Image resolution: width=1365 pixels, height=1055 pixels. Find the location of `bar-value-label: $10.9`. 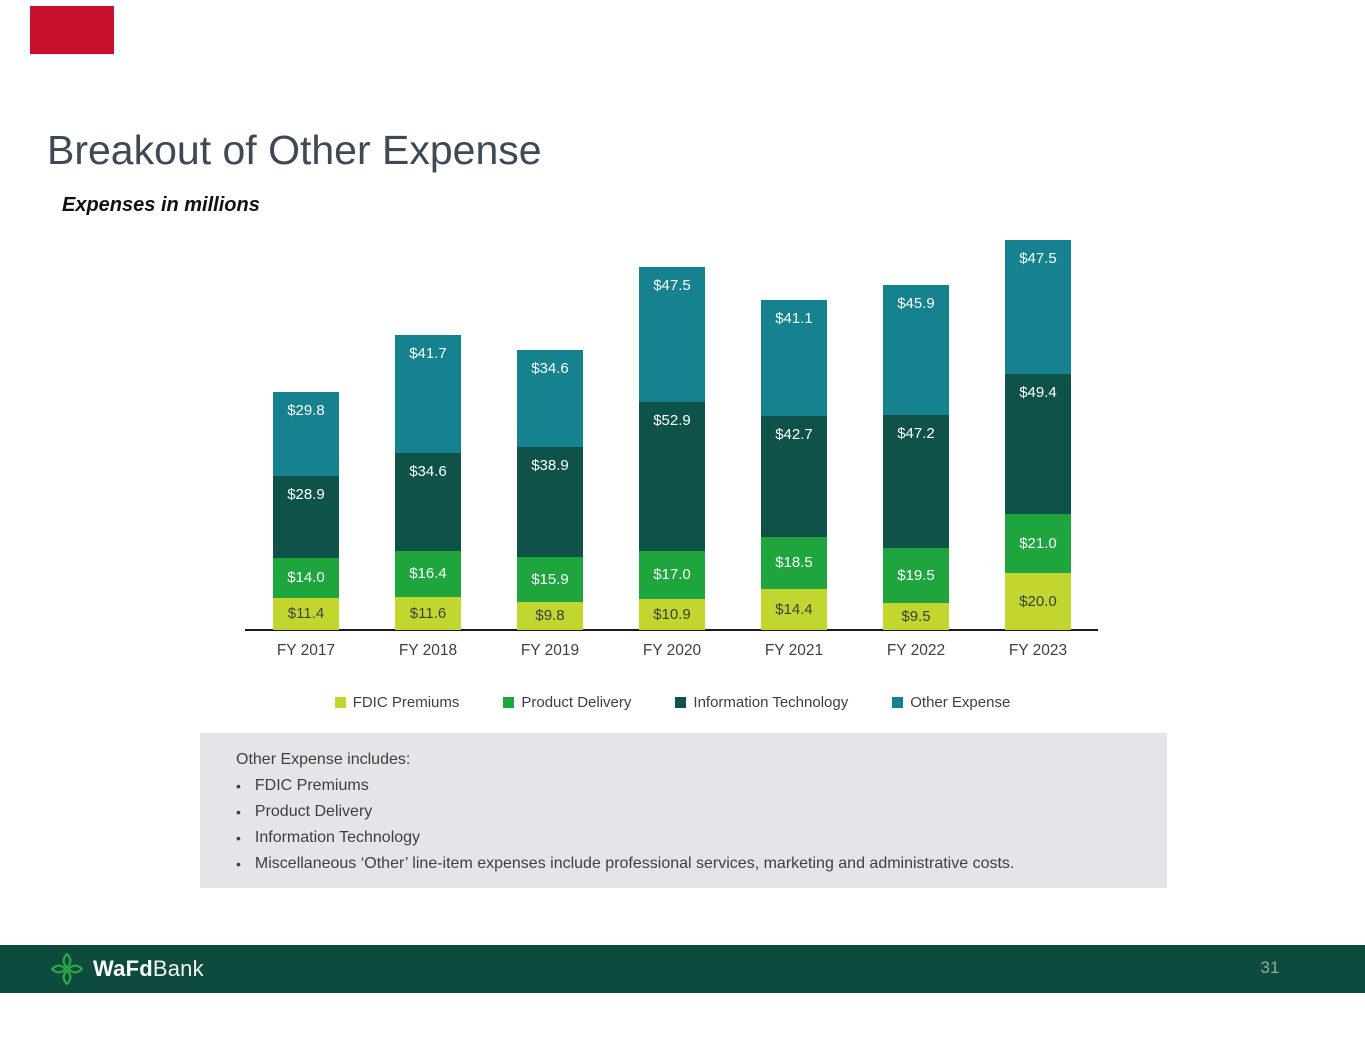

bar-value-label: $10.9 is located at coordinates (672, 614).